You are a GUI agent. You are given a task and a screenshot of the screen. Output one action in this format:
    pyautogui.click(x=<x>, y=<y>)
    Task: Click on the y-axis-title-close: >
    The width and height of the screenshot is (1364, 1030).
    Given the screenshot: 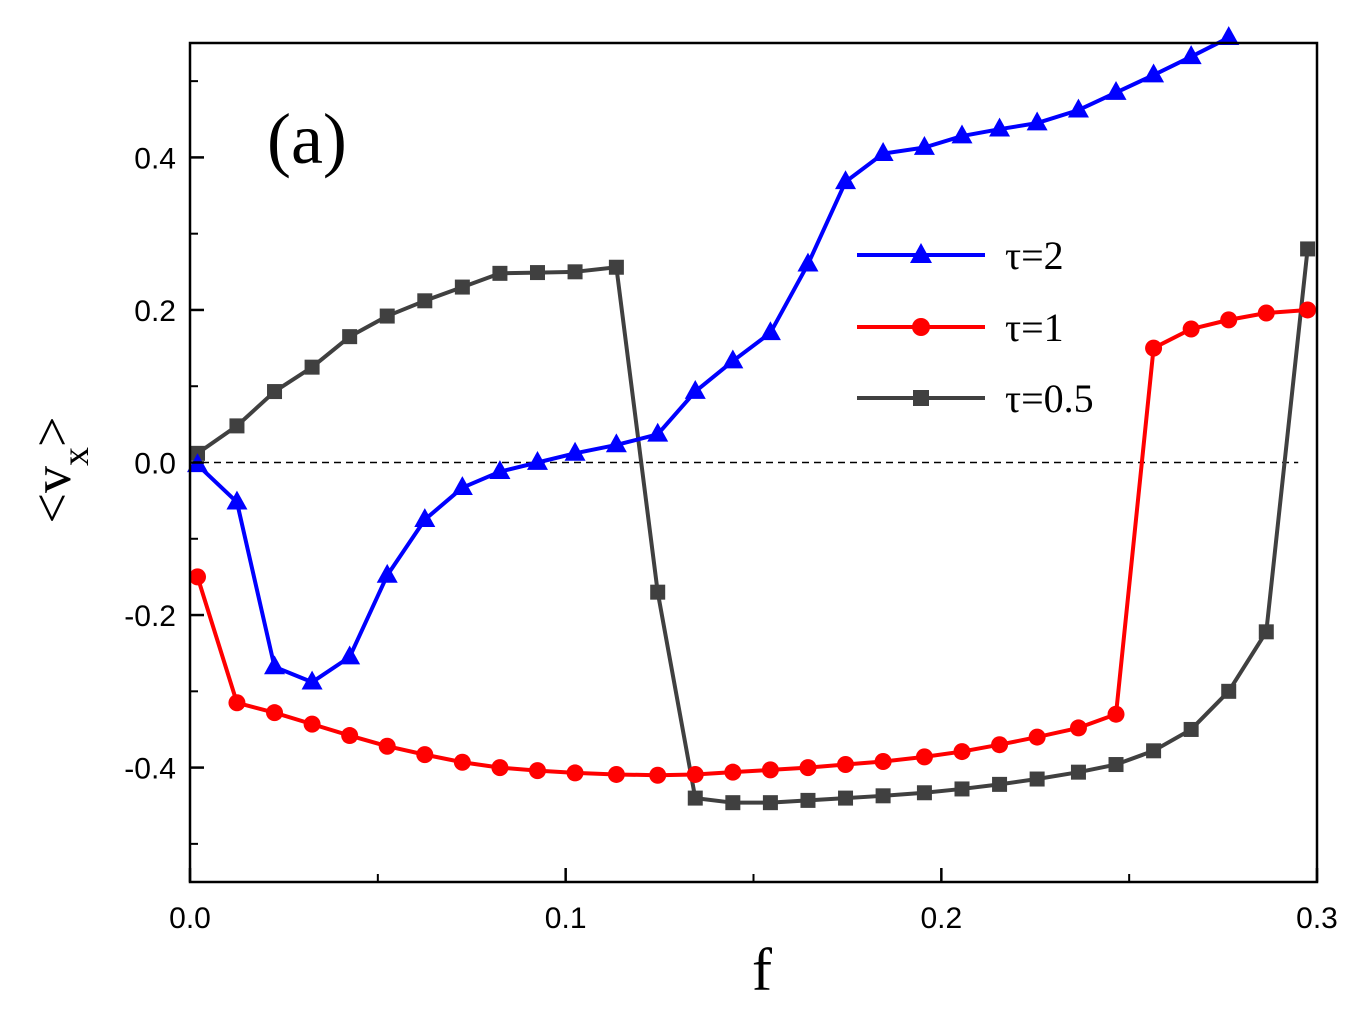 What is the action you would take?
    pyautogui.click(x=52, y=432)
    